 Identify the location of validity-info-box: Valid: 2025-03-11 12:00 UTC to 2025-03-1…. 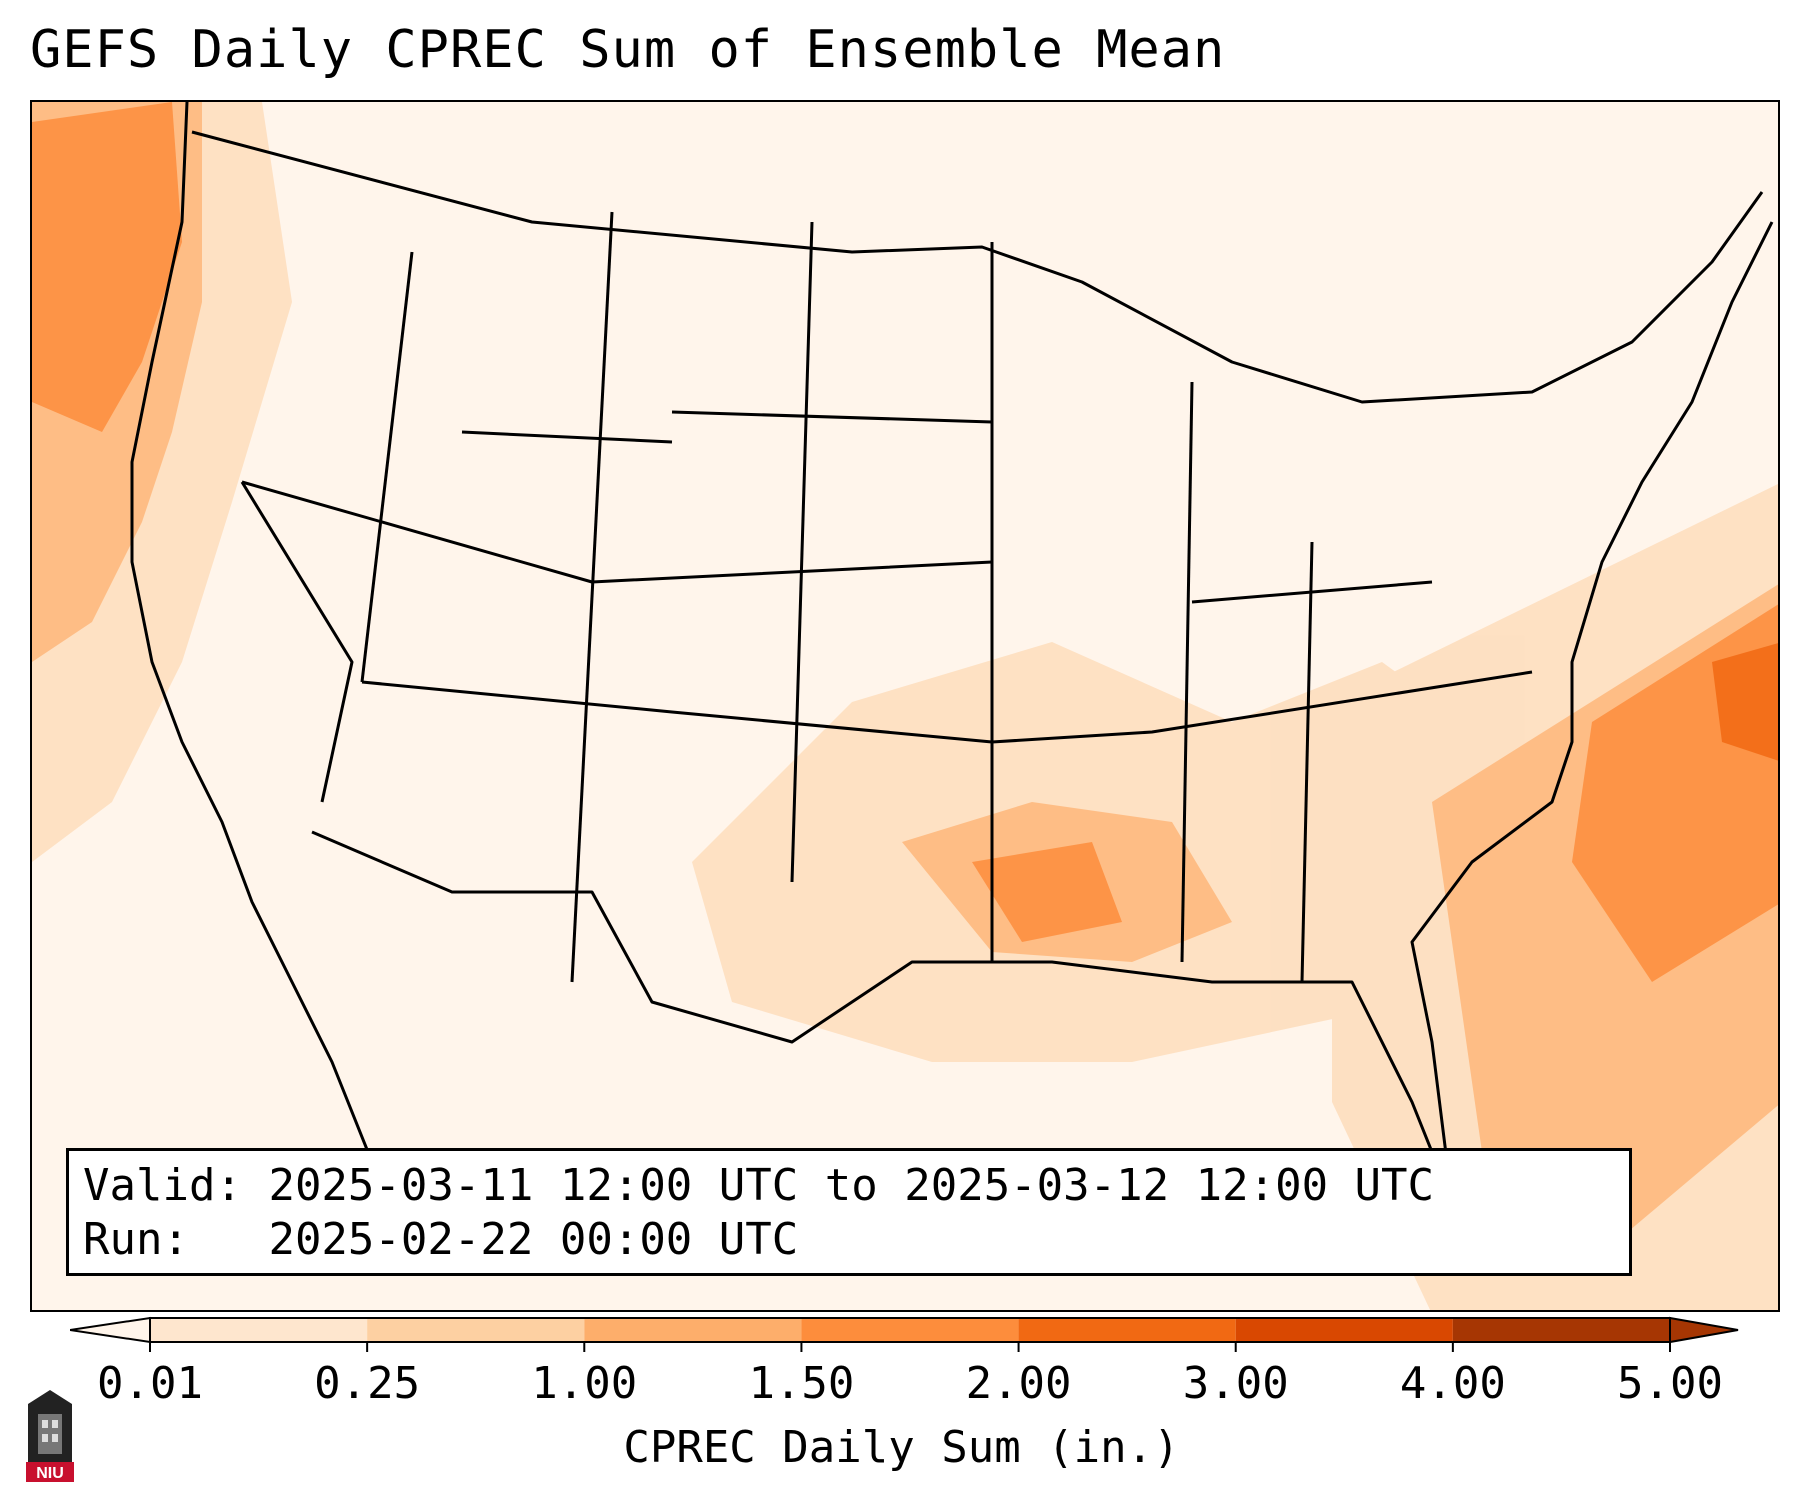
(849, 1212).